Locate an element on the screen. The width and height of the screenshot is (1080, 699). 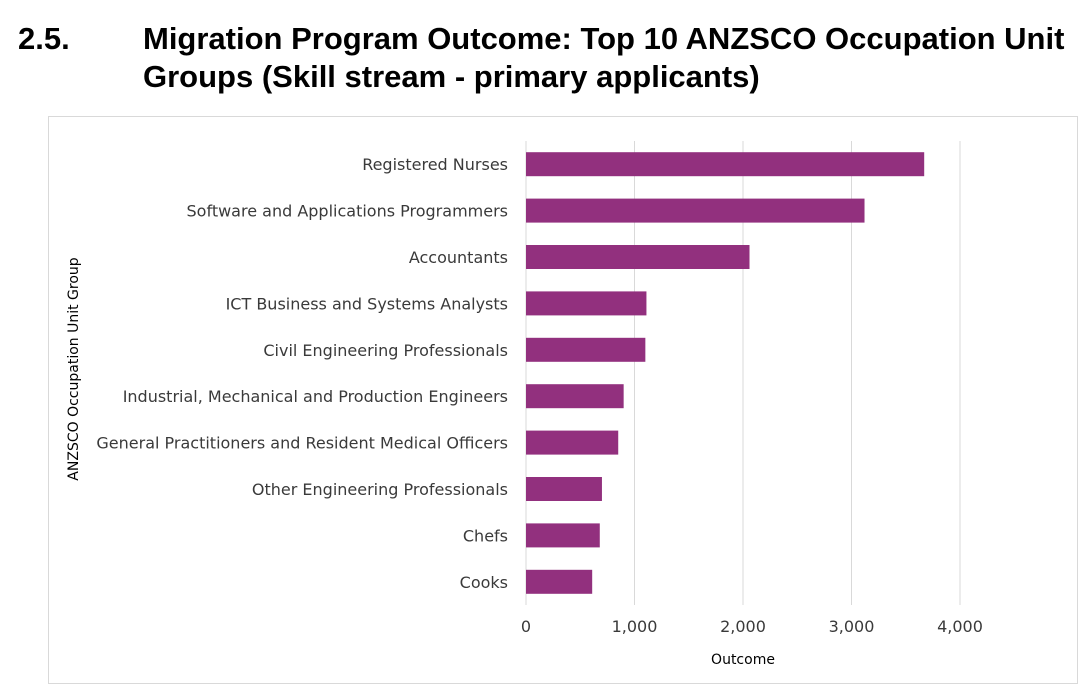
y-axis-title: ANZSCO Occupation Unit Group is located at coordinates (74, 368).